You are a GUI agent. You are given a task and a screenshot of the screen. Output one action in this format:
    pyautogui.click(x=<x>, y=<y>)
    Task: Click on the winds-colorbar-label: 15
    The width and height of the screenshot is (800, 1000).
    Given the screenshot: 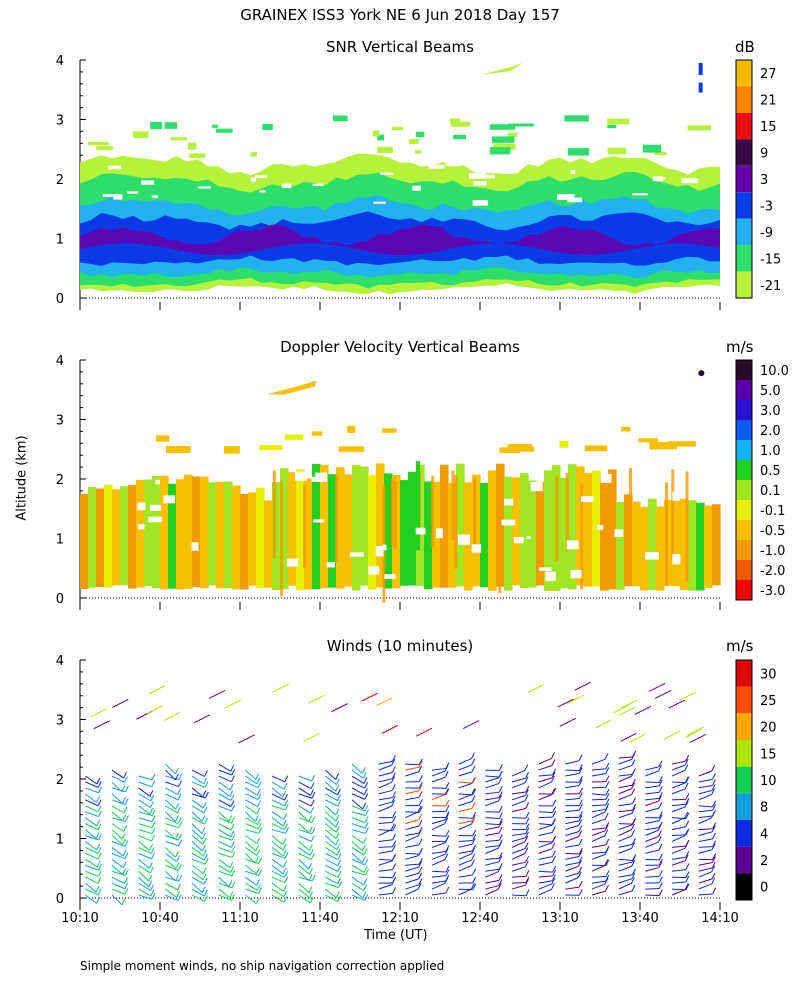 What is the action you would take?
    pyautogui.click(x=768, y=754)
    